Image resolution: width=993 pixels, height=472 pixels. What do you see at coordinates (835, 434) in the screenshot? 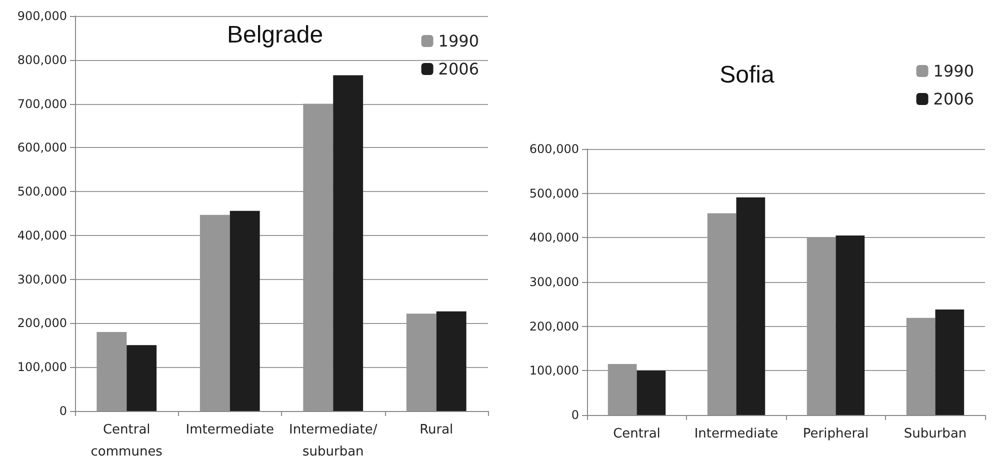
I see `x-tick-label: Peripheral` at bounding box center [835, 434].